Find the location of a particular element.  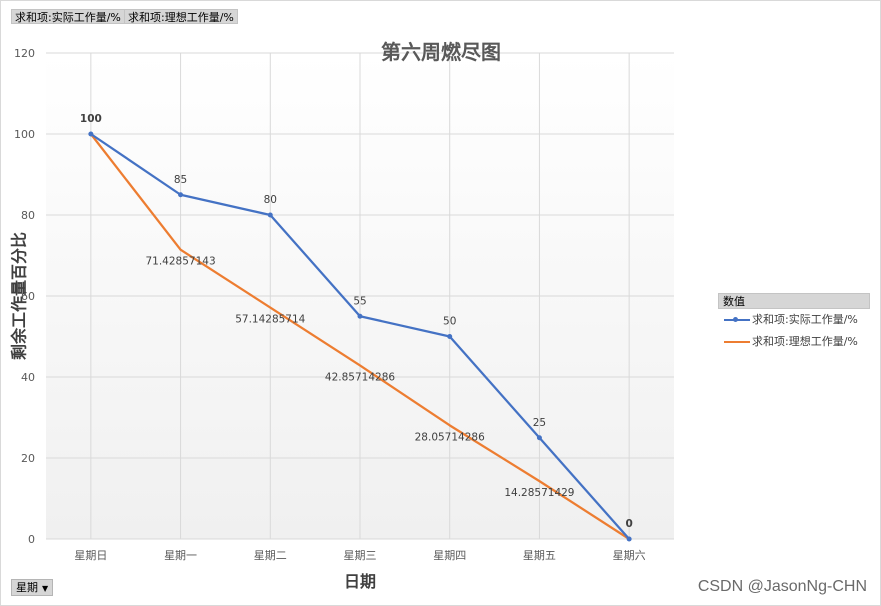

data-label-actual: 100 is located at coordinates (91, 119).